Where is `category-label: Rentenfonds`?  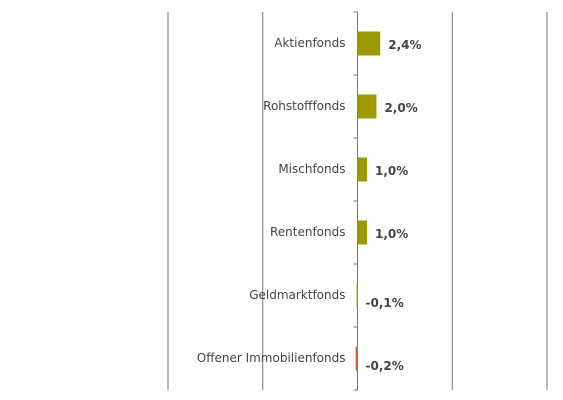 category-label: Rentenfonds is located at coordinates (308, 232).